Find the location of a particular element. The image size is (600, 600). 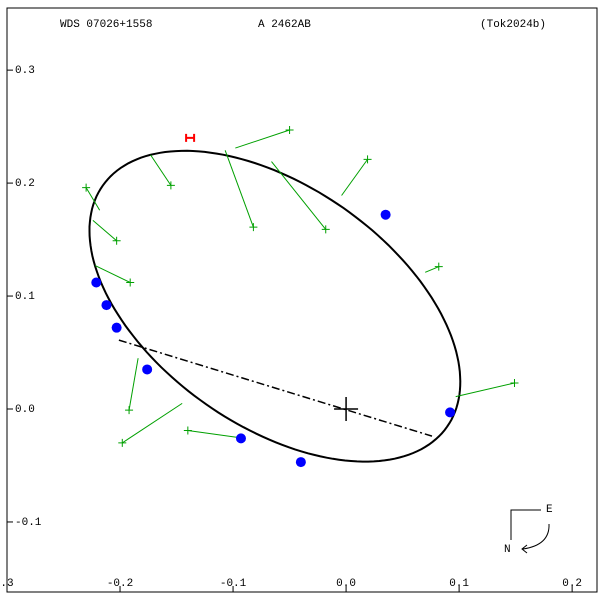

compass-arrow is located at coordinates (535, 538).